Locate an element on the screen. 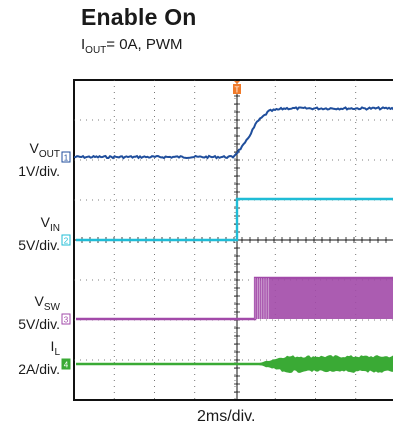 This screenshot has height=435, width=393. trigger-marker is located at coordinates (237, 89).